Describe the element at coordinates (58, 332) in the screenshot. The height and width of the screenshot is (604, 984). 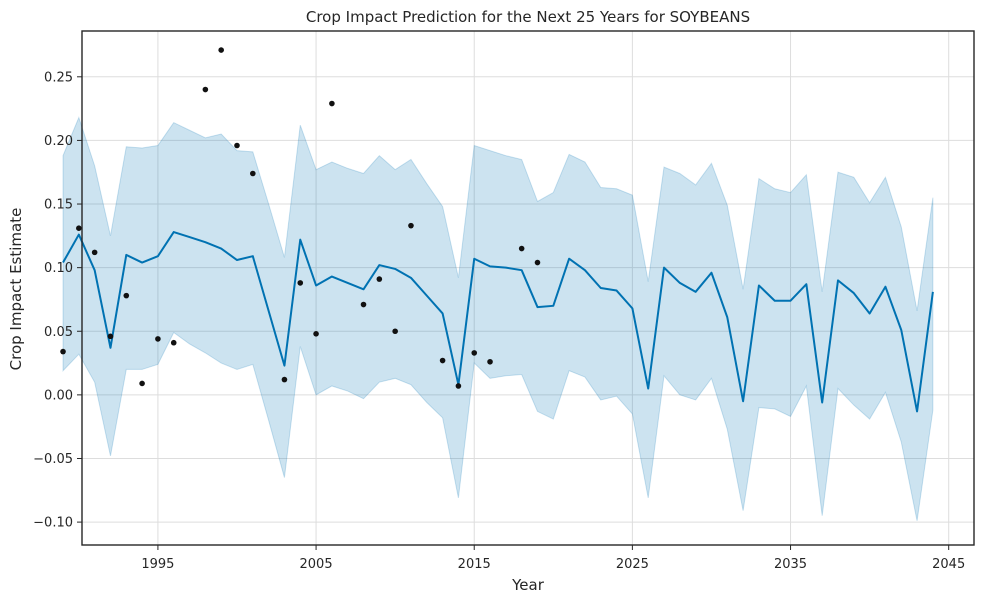
I see `y-tick-label: 0.05` at that location.